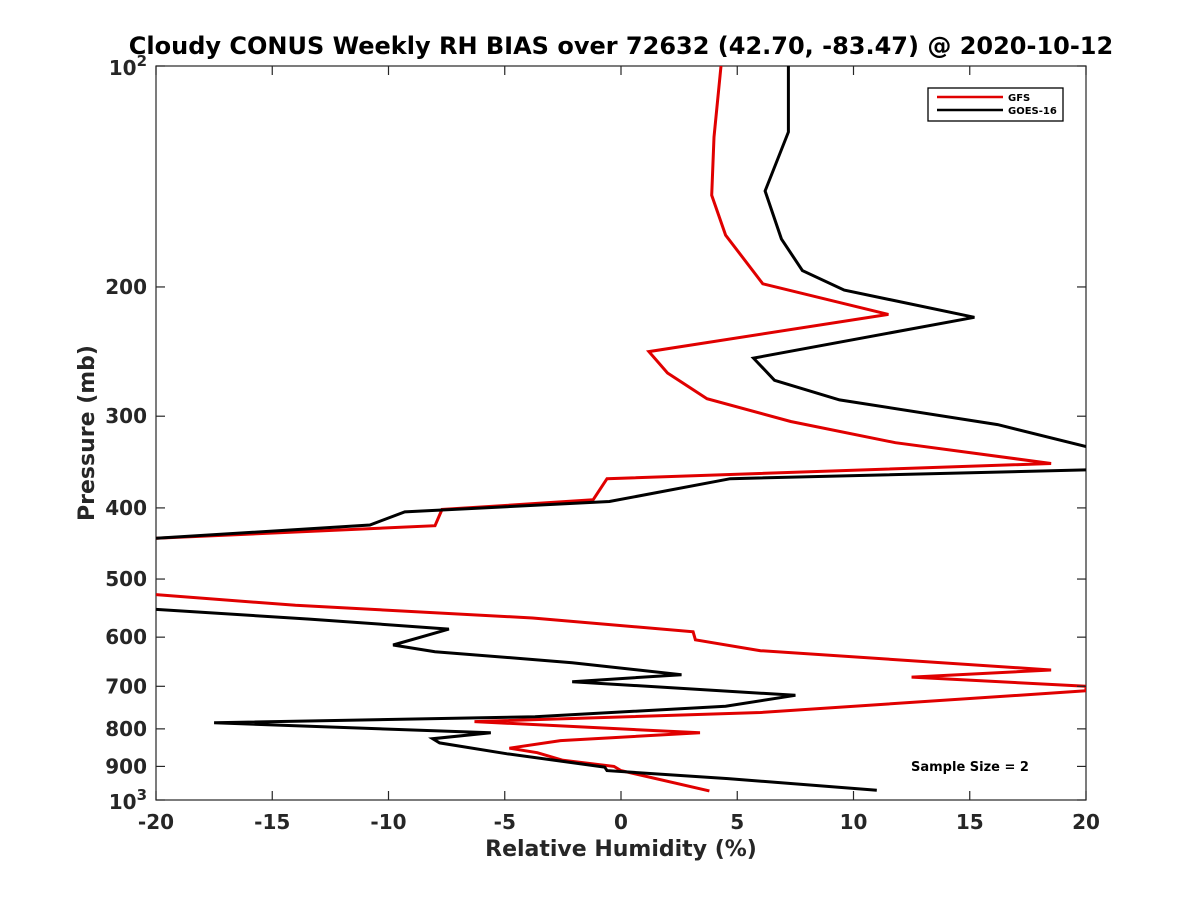  What do you see at coordinates (126, 508) in the screenshot?
I see `y-tick-label: 400` at bounding box center [126, 508].